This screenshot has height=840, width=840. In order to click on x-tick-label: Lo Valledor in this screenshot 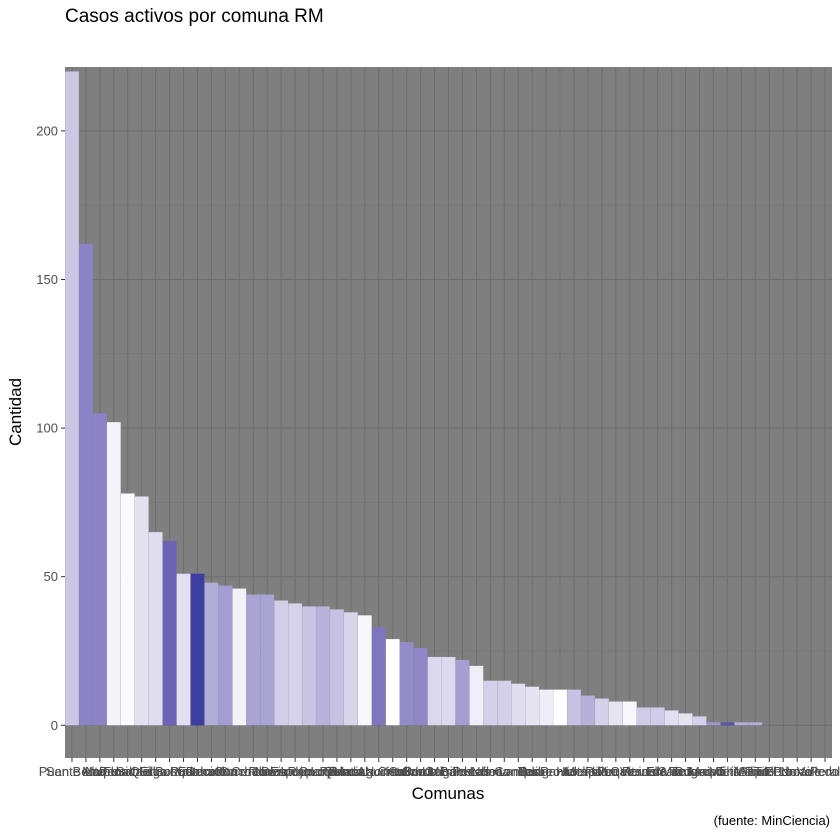, I will do `click(809, 771)`.